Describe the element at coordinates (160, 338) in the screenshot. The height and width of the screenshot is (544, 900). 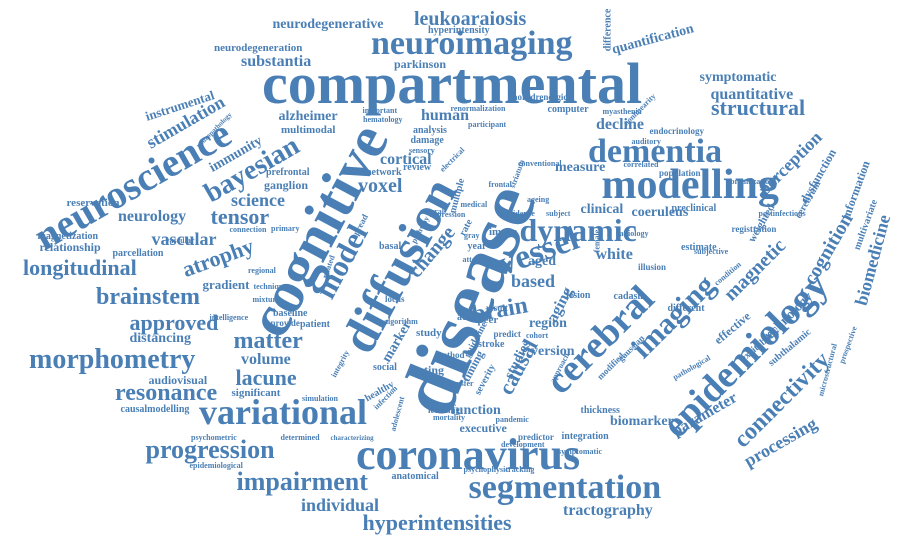
I see `word-88: distancing` at that location.